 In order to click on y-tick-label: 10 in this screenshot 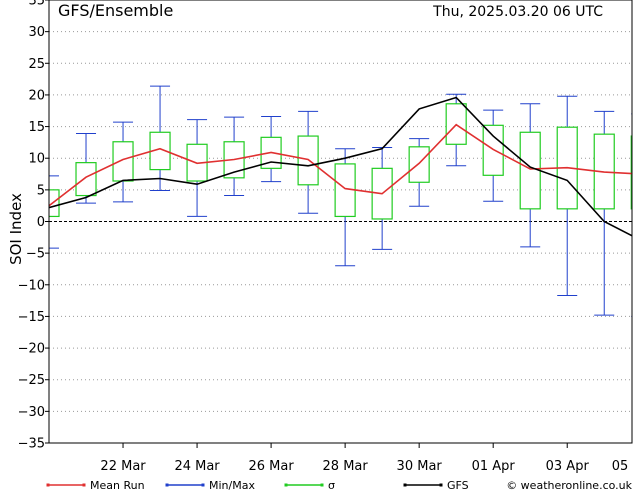, I will do `click(36, 159)`.